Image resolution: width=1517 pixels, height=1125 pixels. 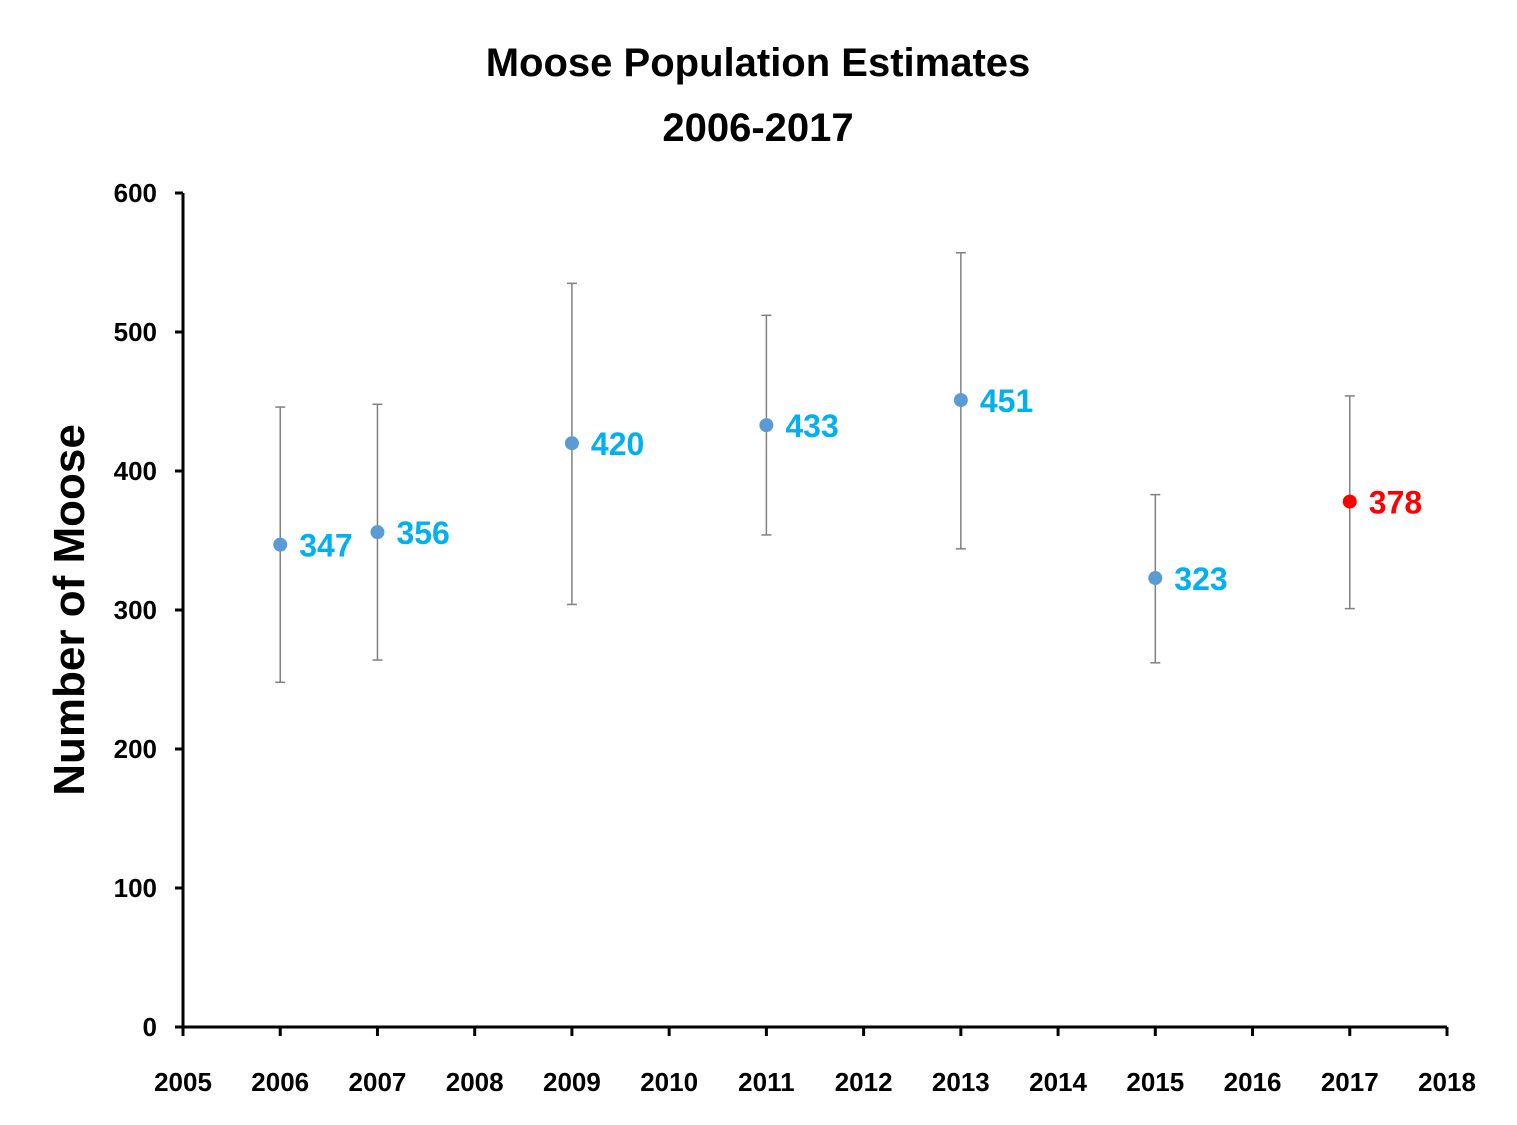 I want to click on x-tick-label: 2012, so click(x=864, y=1082).